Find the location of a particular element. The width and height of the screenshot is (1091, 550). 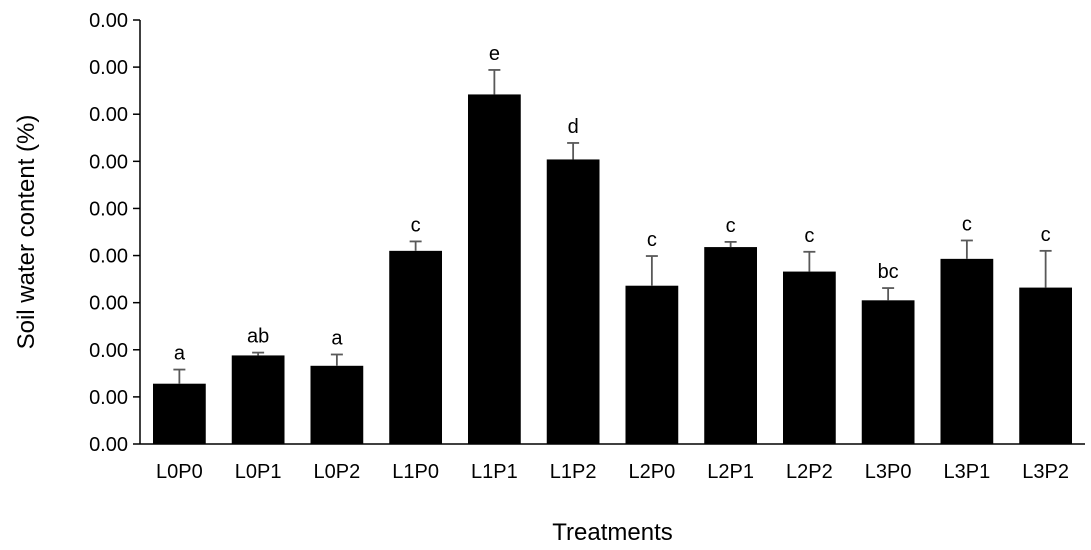

x-tick-label: L1P2 is located at coordinates (573, 472).